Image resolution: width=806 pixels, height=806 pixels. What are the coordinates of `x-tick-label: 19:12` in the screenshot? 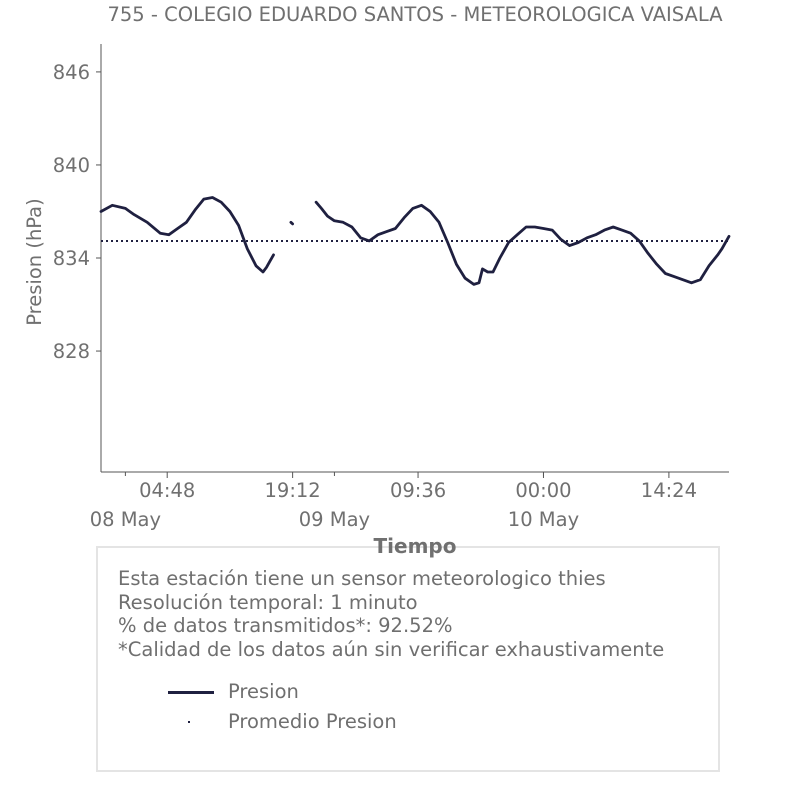 It's located at (293, 490).